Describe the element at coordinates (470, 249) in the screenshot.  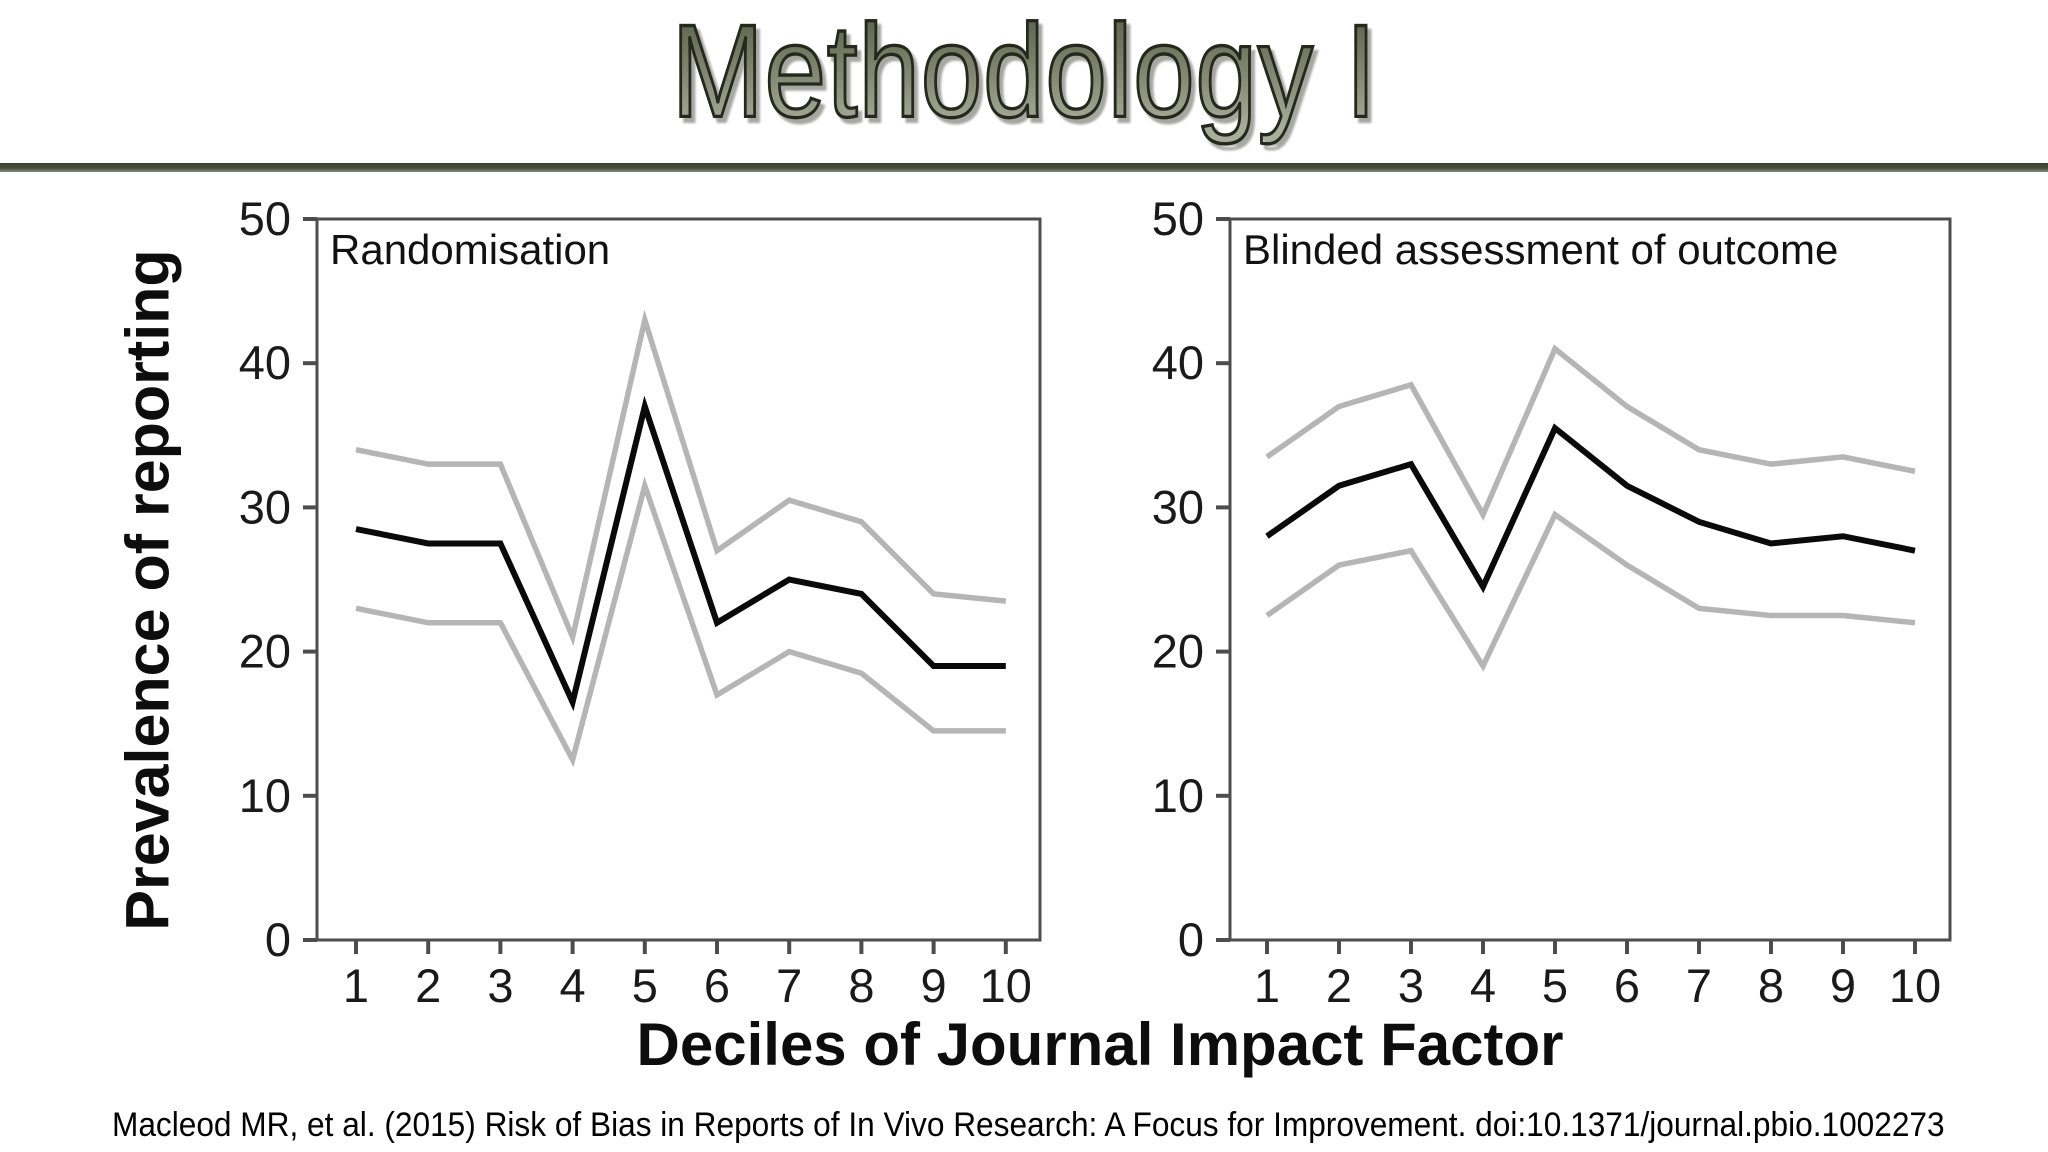
I see `panel-title: Randomisation` at that location.